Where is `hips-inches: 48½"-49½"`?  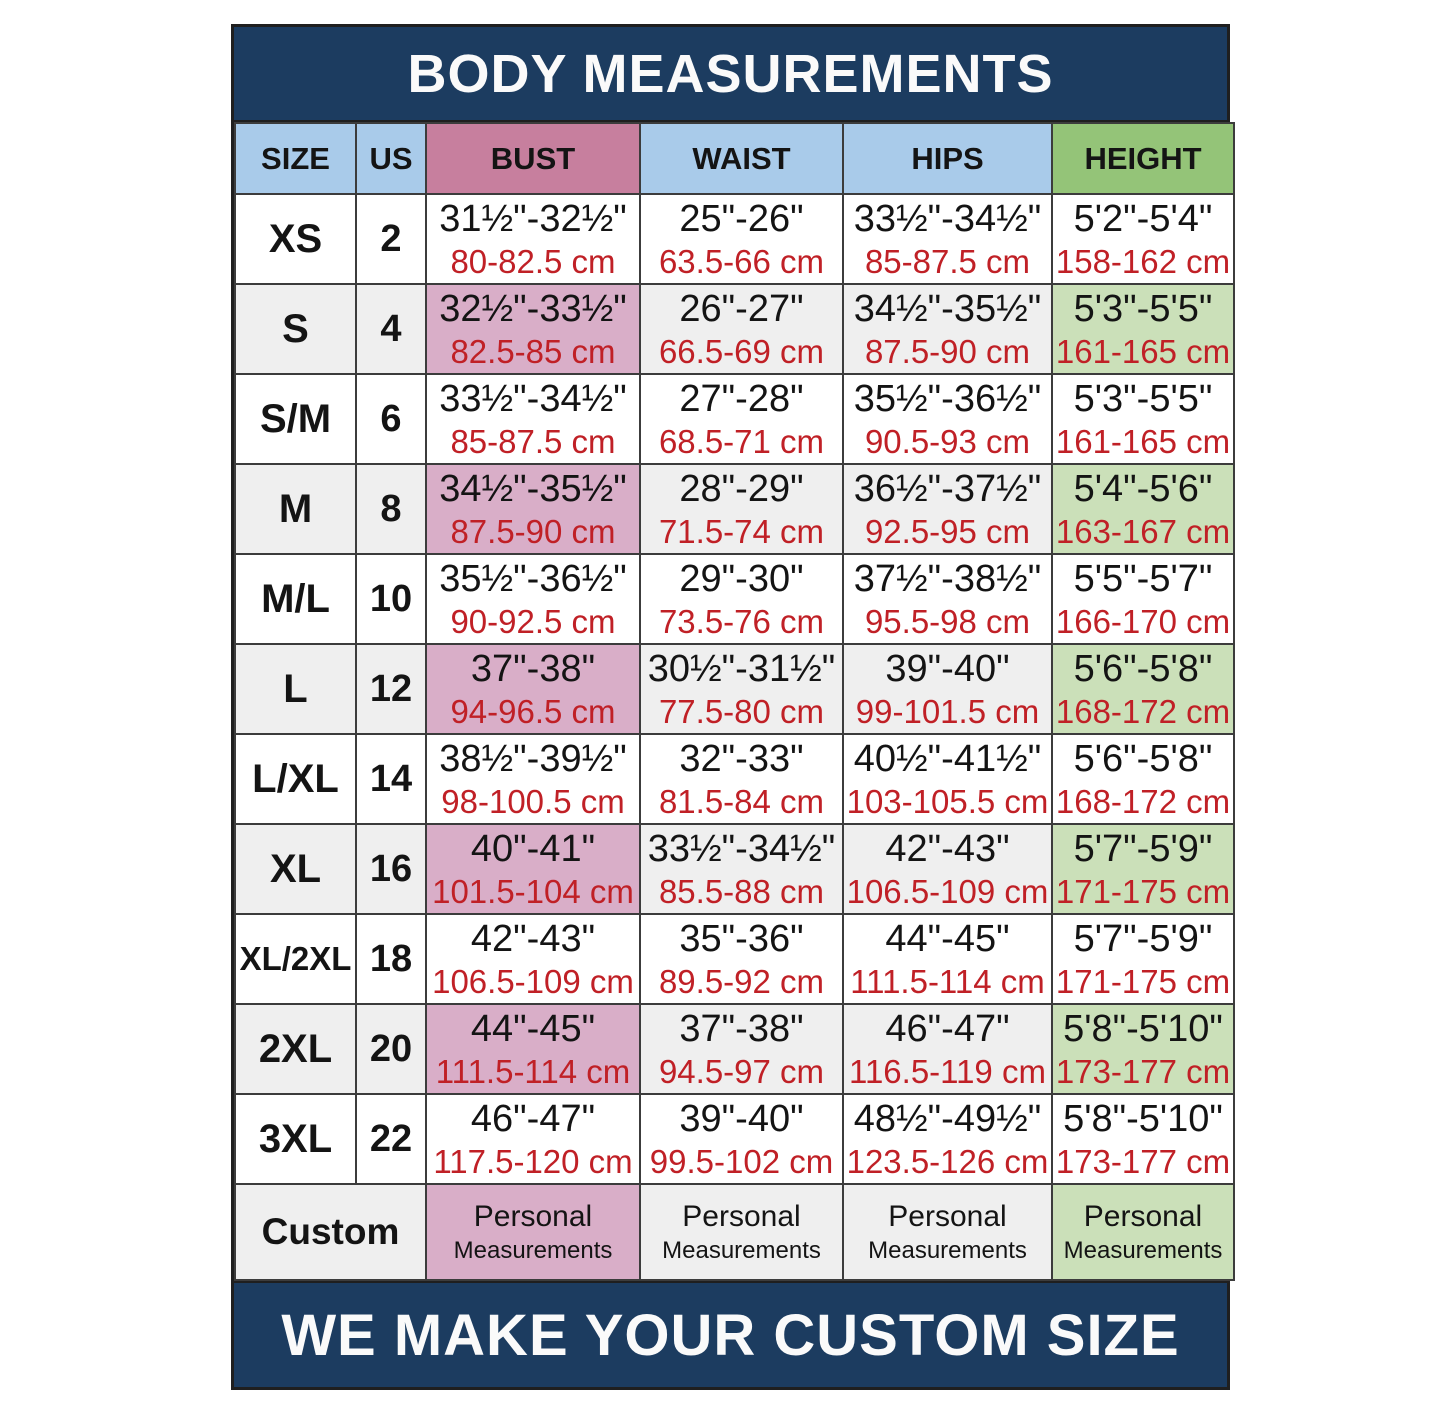 hips-inches: 48½"-49½" is located at coordinates (947, 1118).